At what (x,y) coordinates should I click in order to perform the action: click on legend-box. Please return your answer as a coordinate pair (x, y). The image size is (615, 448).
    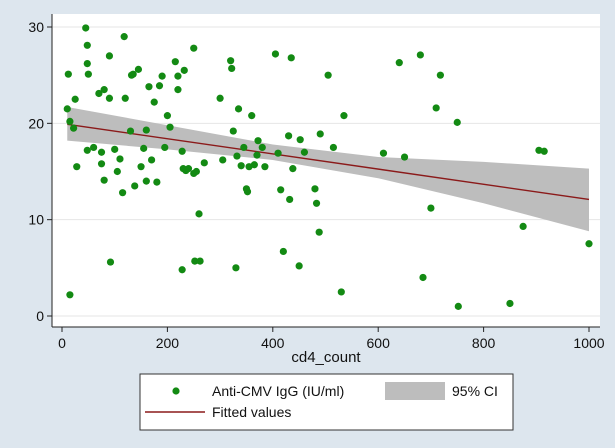
    Looking at the image, I should click on (326, 402).